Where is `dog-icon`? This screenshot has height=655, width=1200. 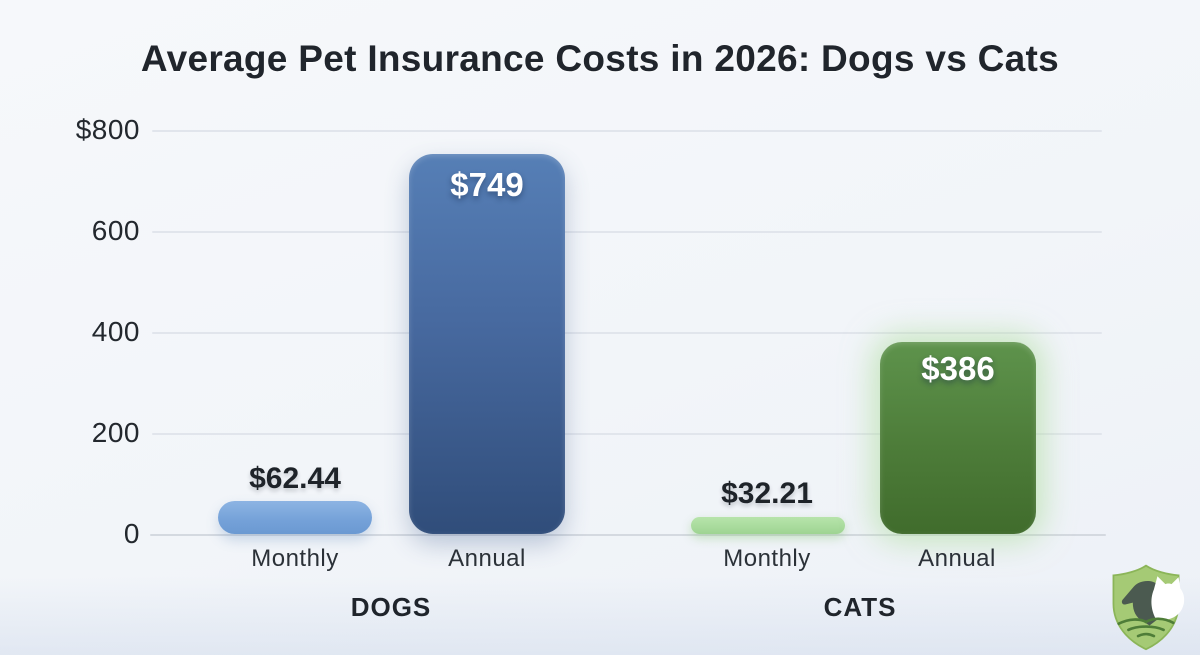
dog-icon is located at coordinates (1141, 603).